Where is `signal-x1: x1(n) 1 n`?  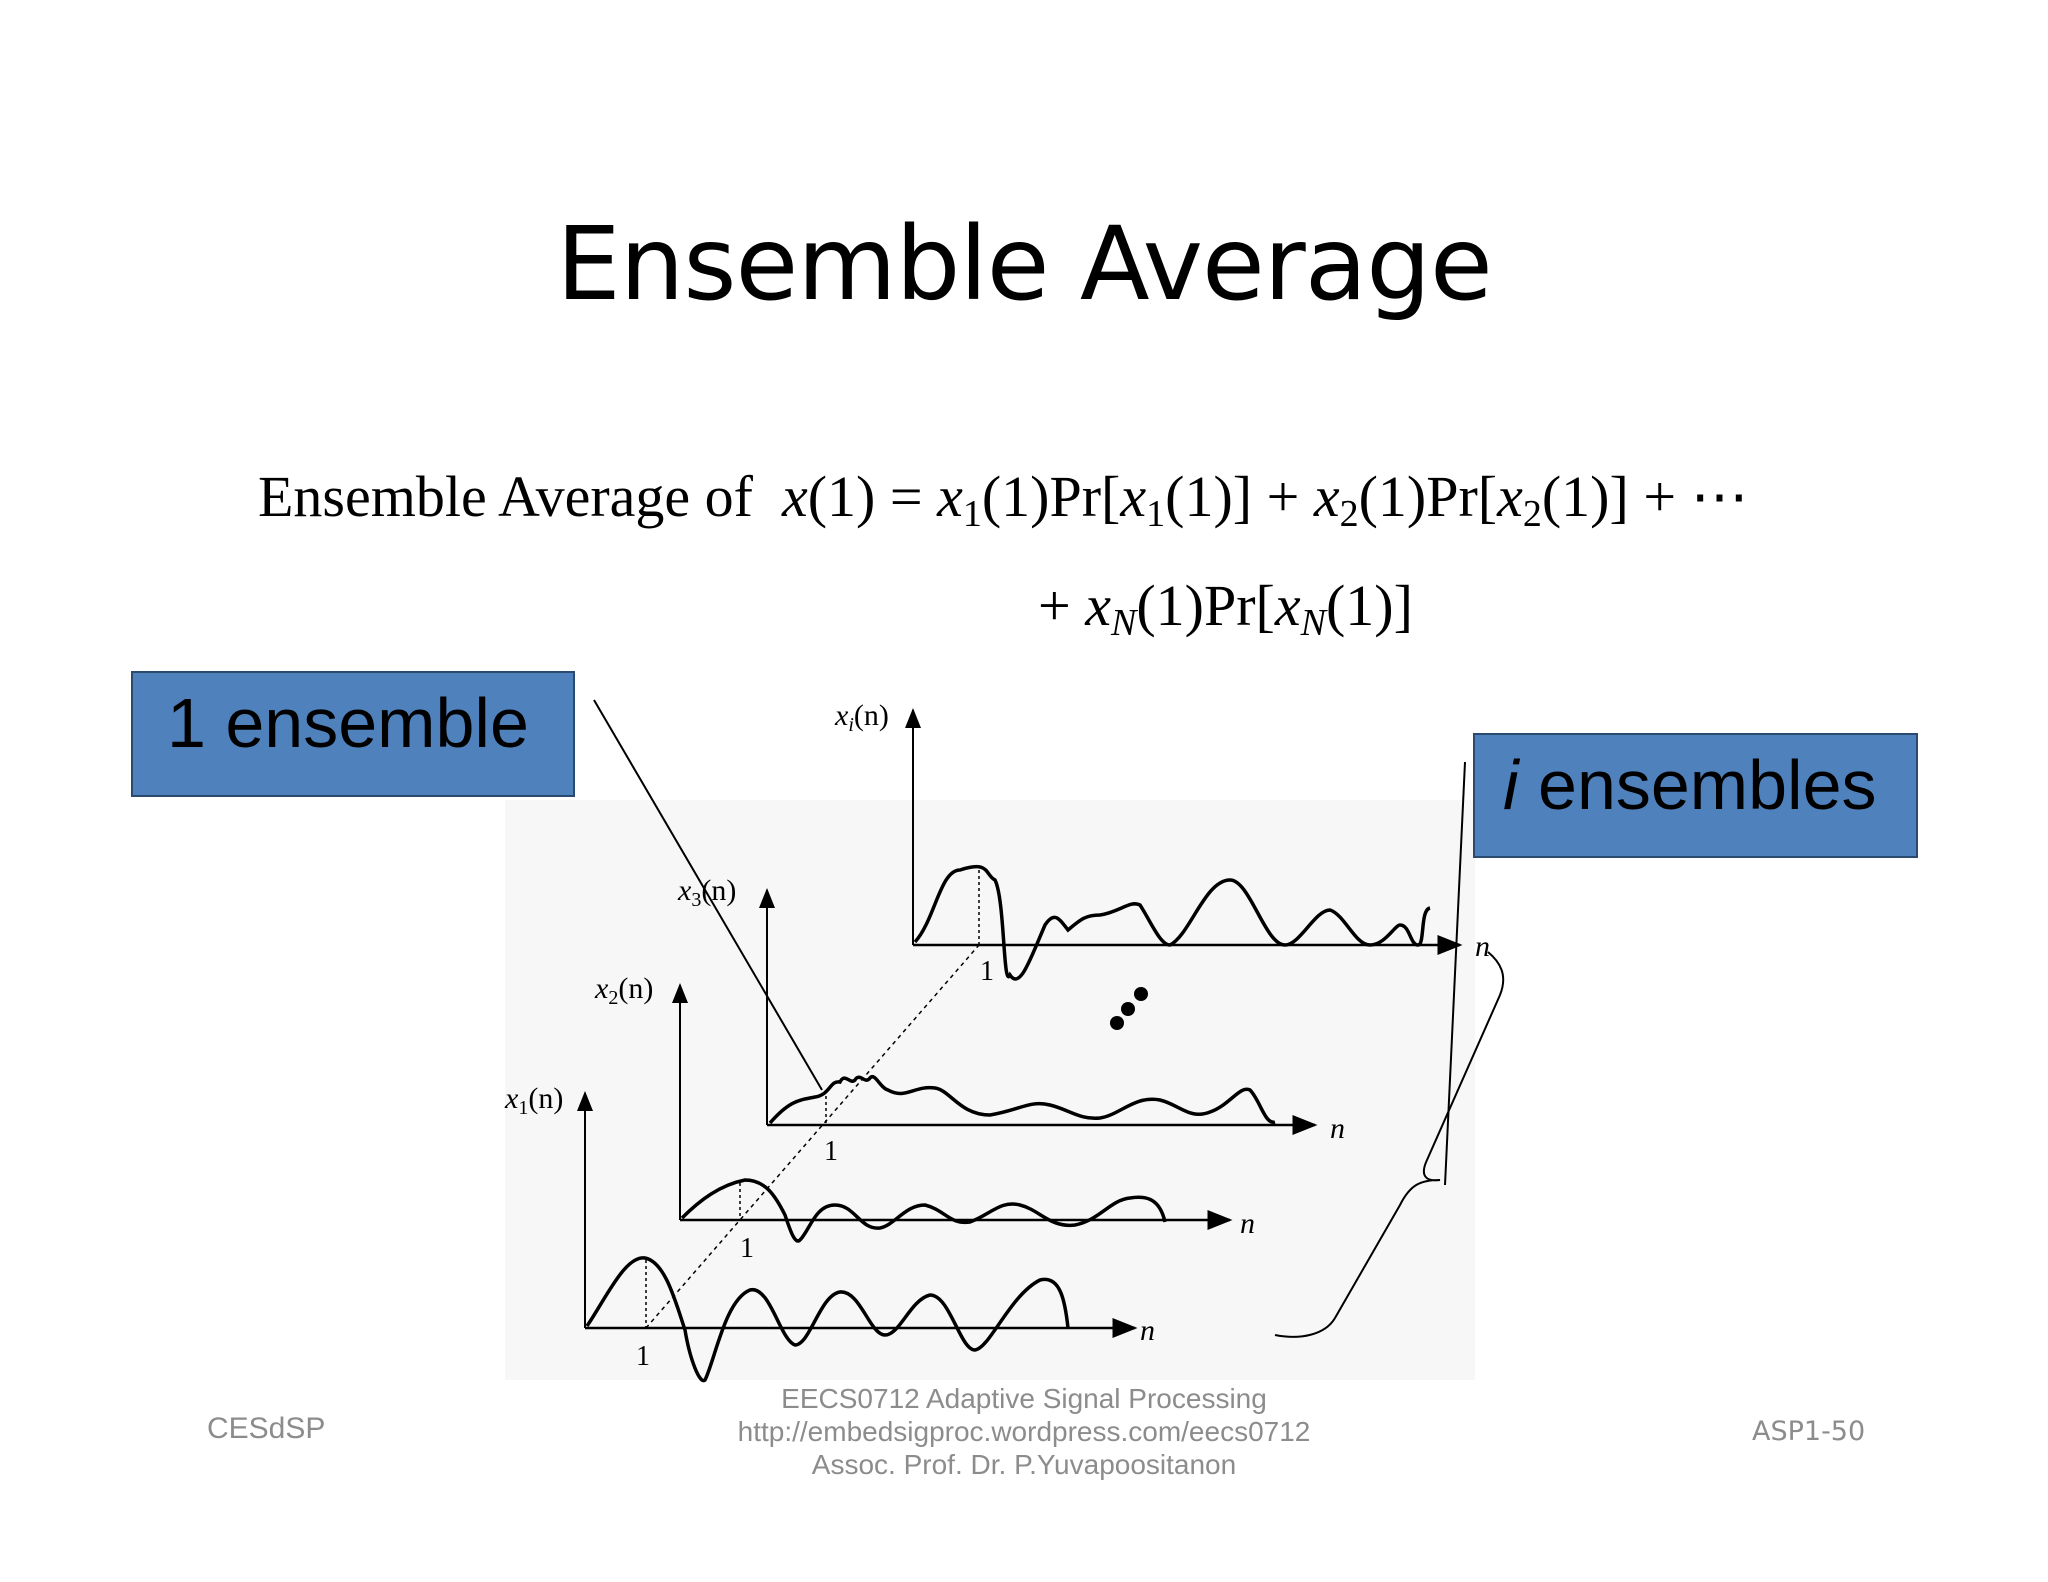 signal-x1: x1(n) 1 n is located at coordinates (829, 1232).